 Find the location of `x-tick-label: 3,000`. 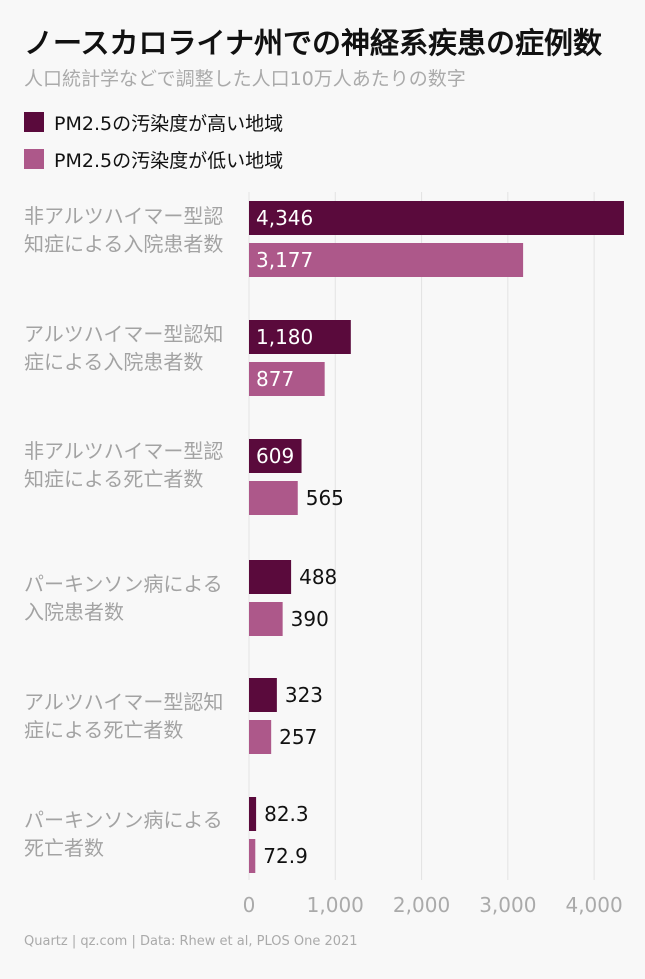

x-tick-label: 3,000 is located at coordinates (507, 905).